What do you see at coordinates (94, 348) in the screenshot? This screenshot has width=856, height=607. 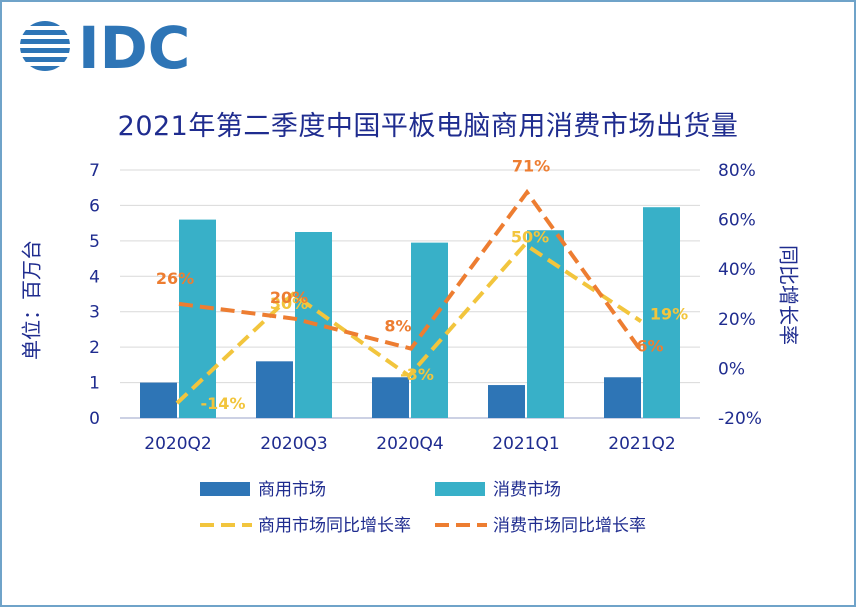 I see `y-tick-label: 2` at bounding box center [94, 348].